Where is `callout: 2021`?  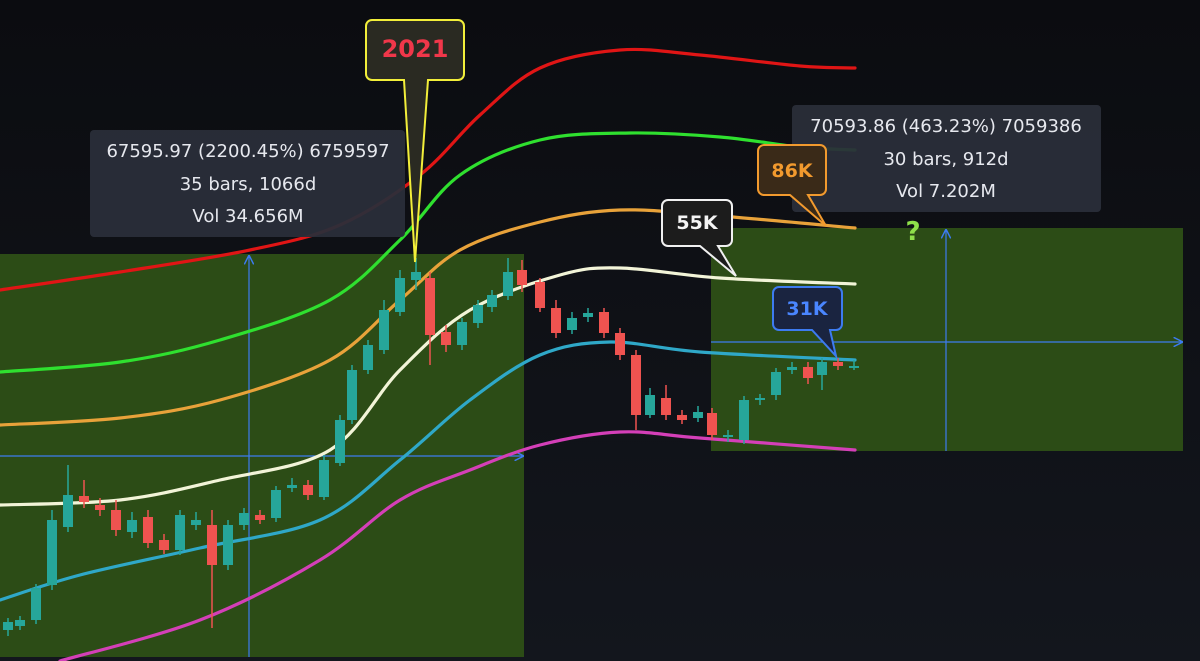
callout: 2021 is located at coordinates (415, 141).